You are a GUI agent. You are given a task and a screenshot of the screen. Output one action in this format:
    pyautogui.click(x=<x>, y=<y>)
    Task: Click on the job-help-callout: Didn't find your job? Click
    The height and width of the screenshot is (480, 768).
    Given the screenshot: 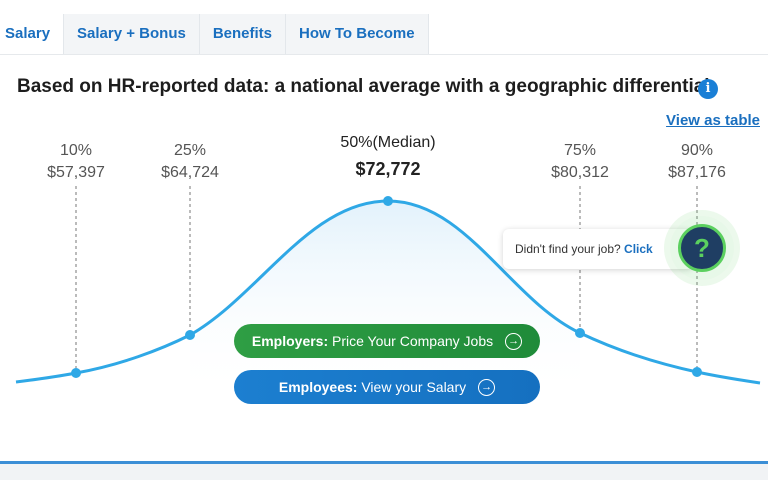 What is the action you would take?
    pyautogui.click(x=598, y=249)
    